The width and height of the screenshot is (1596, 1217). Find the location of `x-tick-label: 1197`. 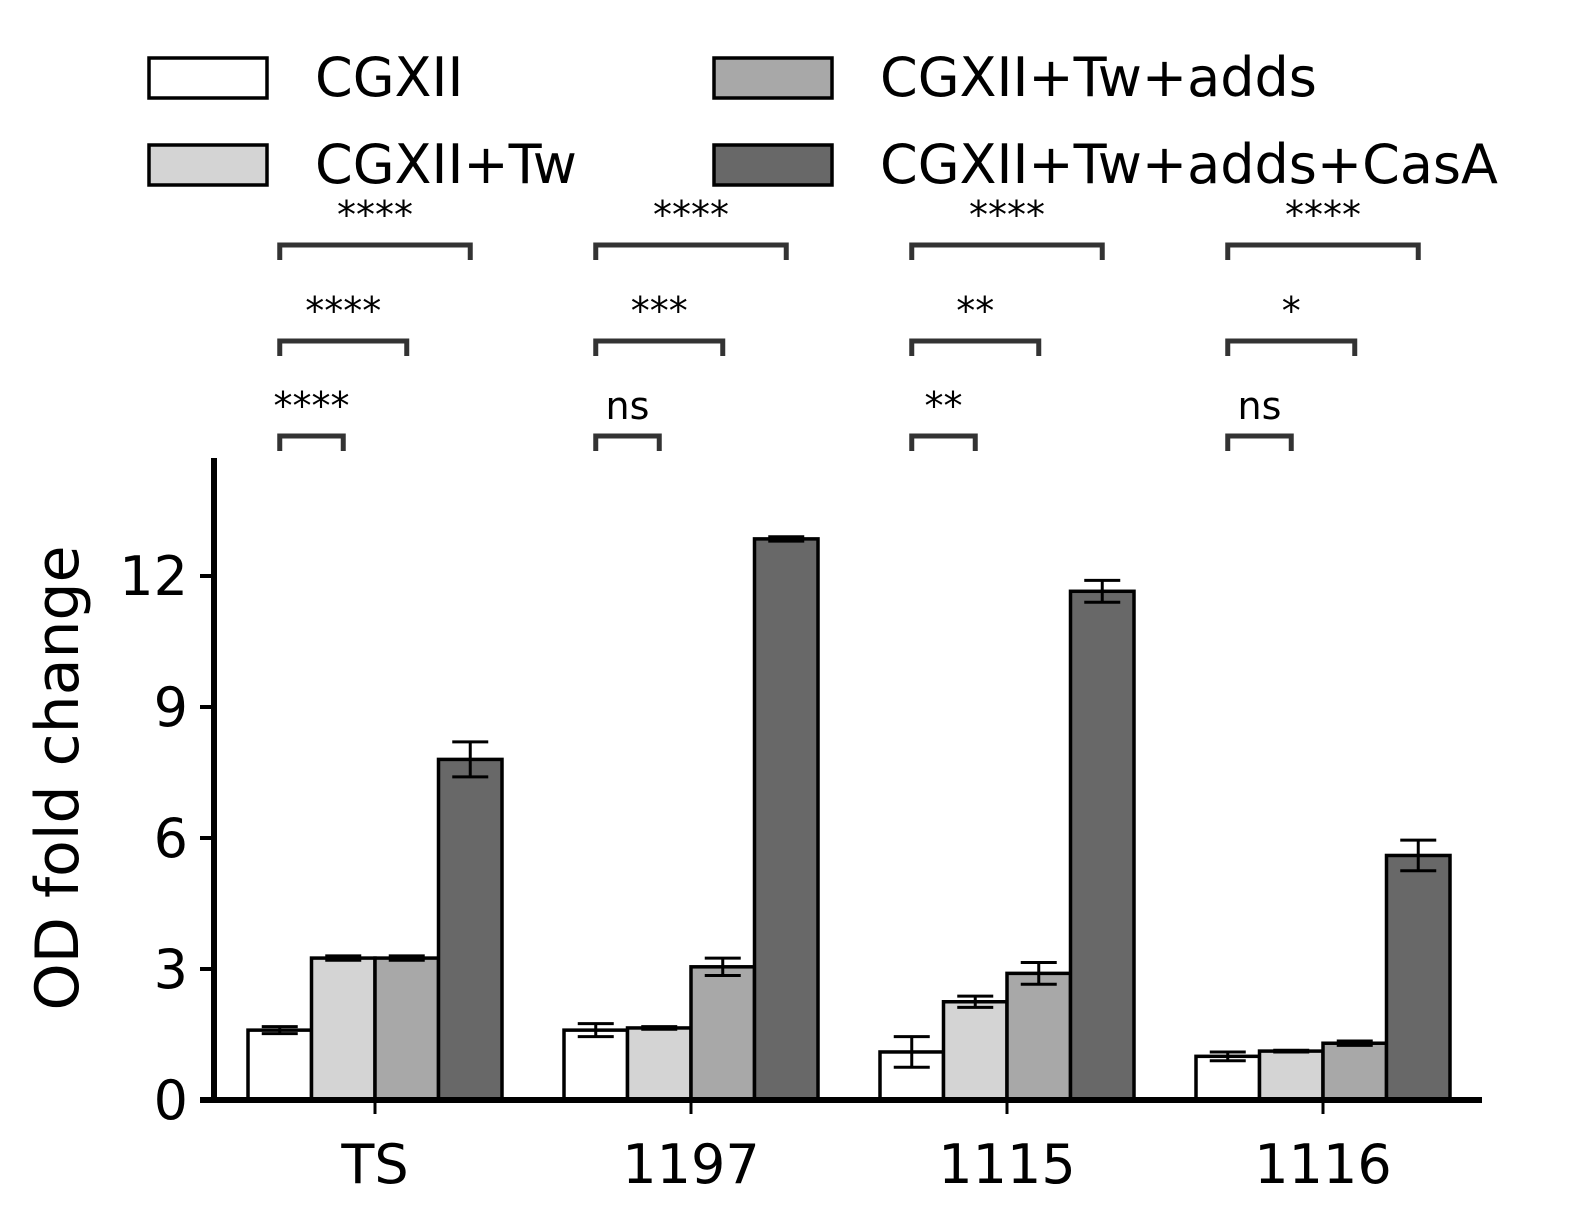

x-tick-label: 1197 is located at coordinates (690, 1164).